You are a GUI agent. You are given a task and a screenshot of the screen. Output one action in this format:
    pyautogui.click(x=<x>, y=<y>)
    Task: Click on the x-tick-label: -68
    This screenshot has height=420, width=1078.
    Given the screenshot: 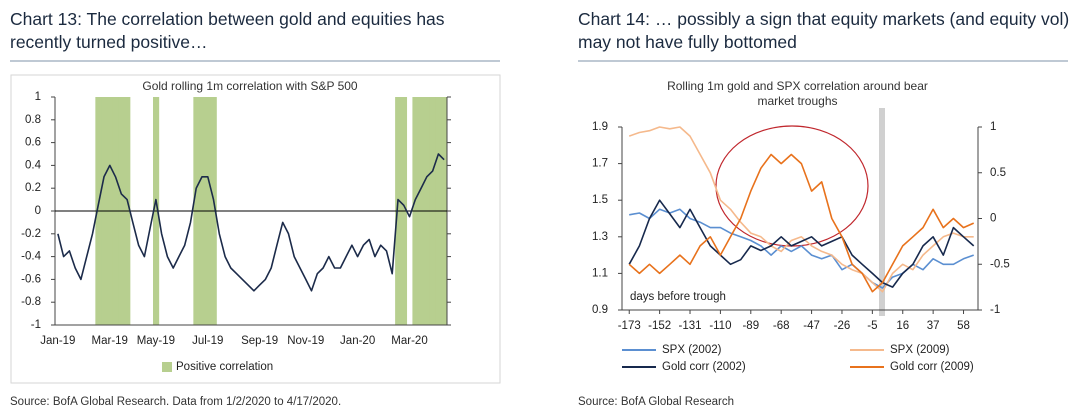 What is the action you would take?
    pyautogui.click(x=781, y=326)
    